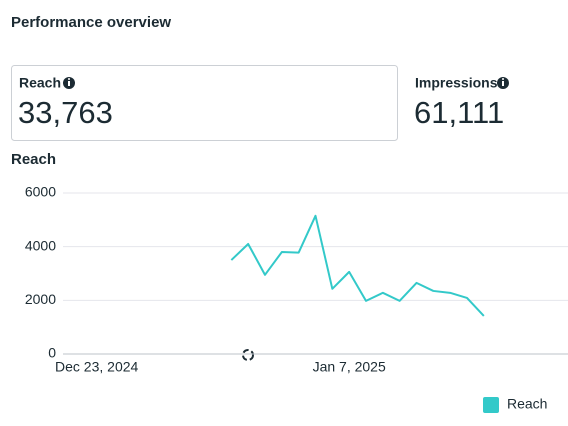  Describe the element at coordinates (527, 404) in the screenshot. I see `legend-label: Reach` at that location.